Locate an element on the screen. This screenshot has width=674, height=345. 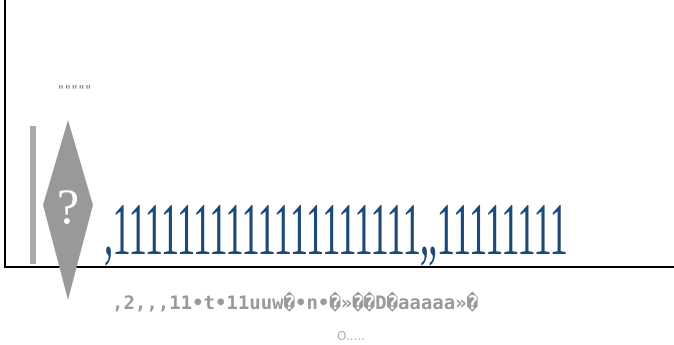
frame-left-border is located at coordinates (5, 134).